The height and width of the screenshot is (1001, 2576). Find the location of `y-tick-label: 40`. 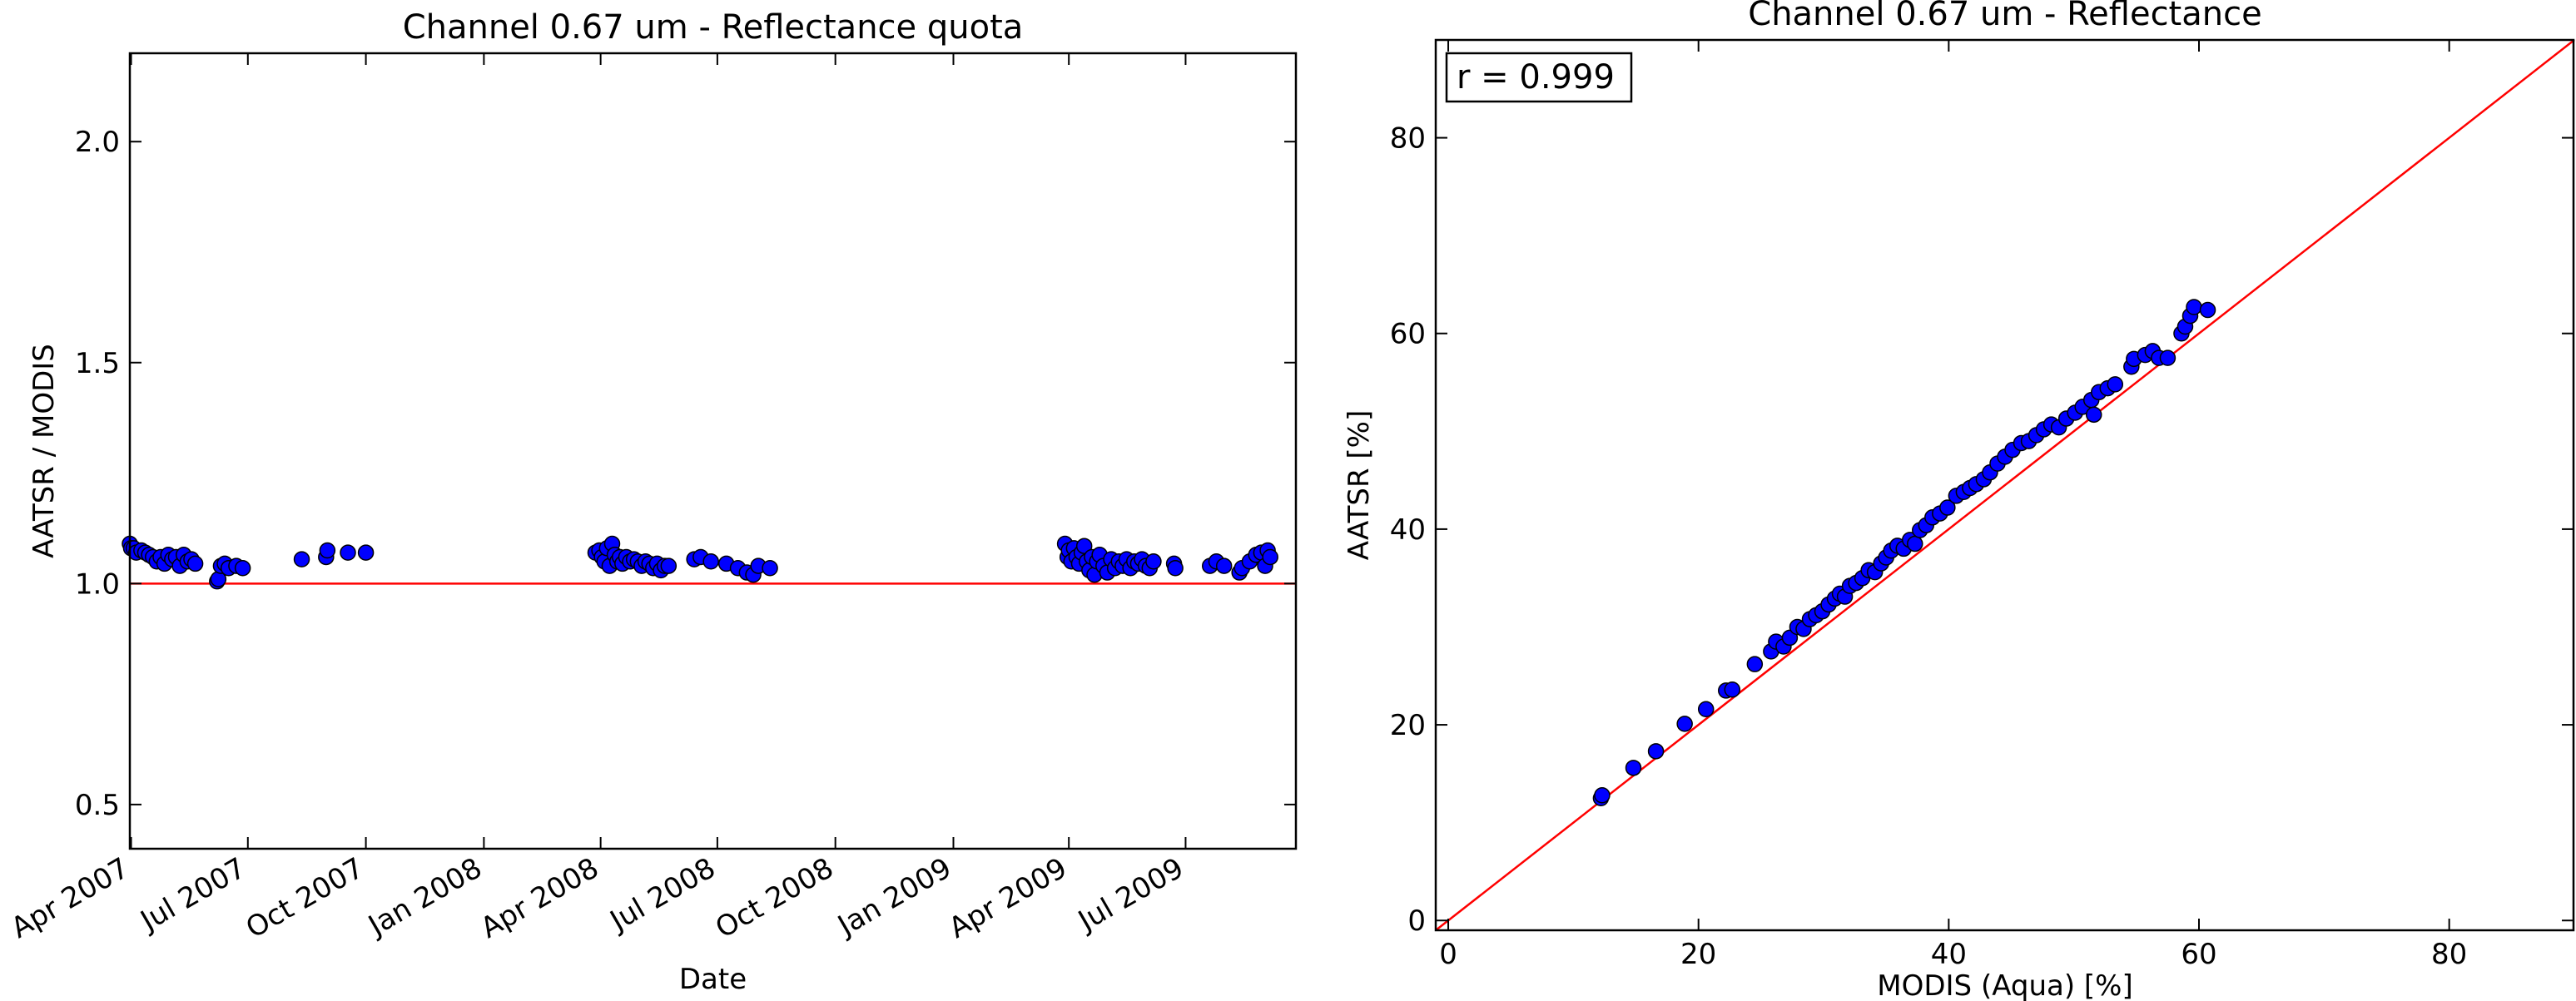

y-tick-label: 40 is located at coordinates (1408, 530).